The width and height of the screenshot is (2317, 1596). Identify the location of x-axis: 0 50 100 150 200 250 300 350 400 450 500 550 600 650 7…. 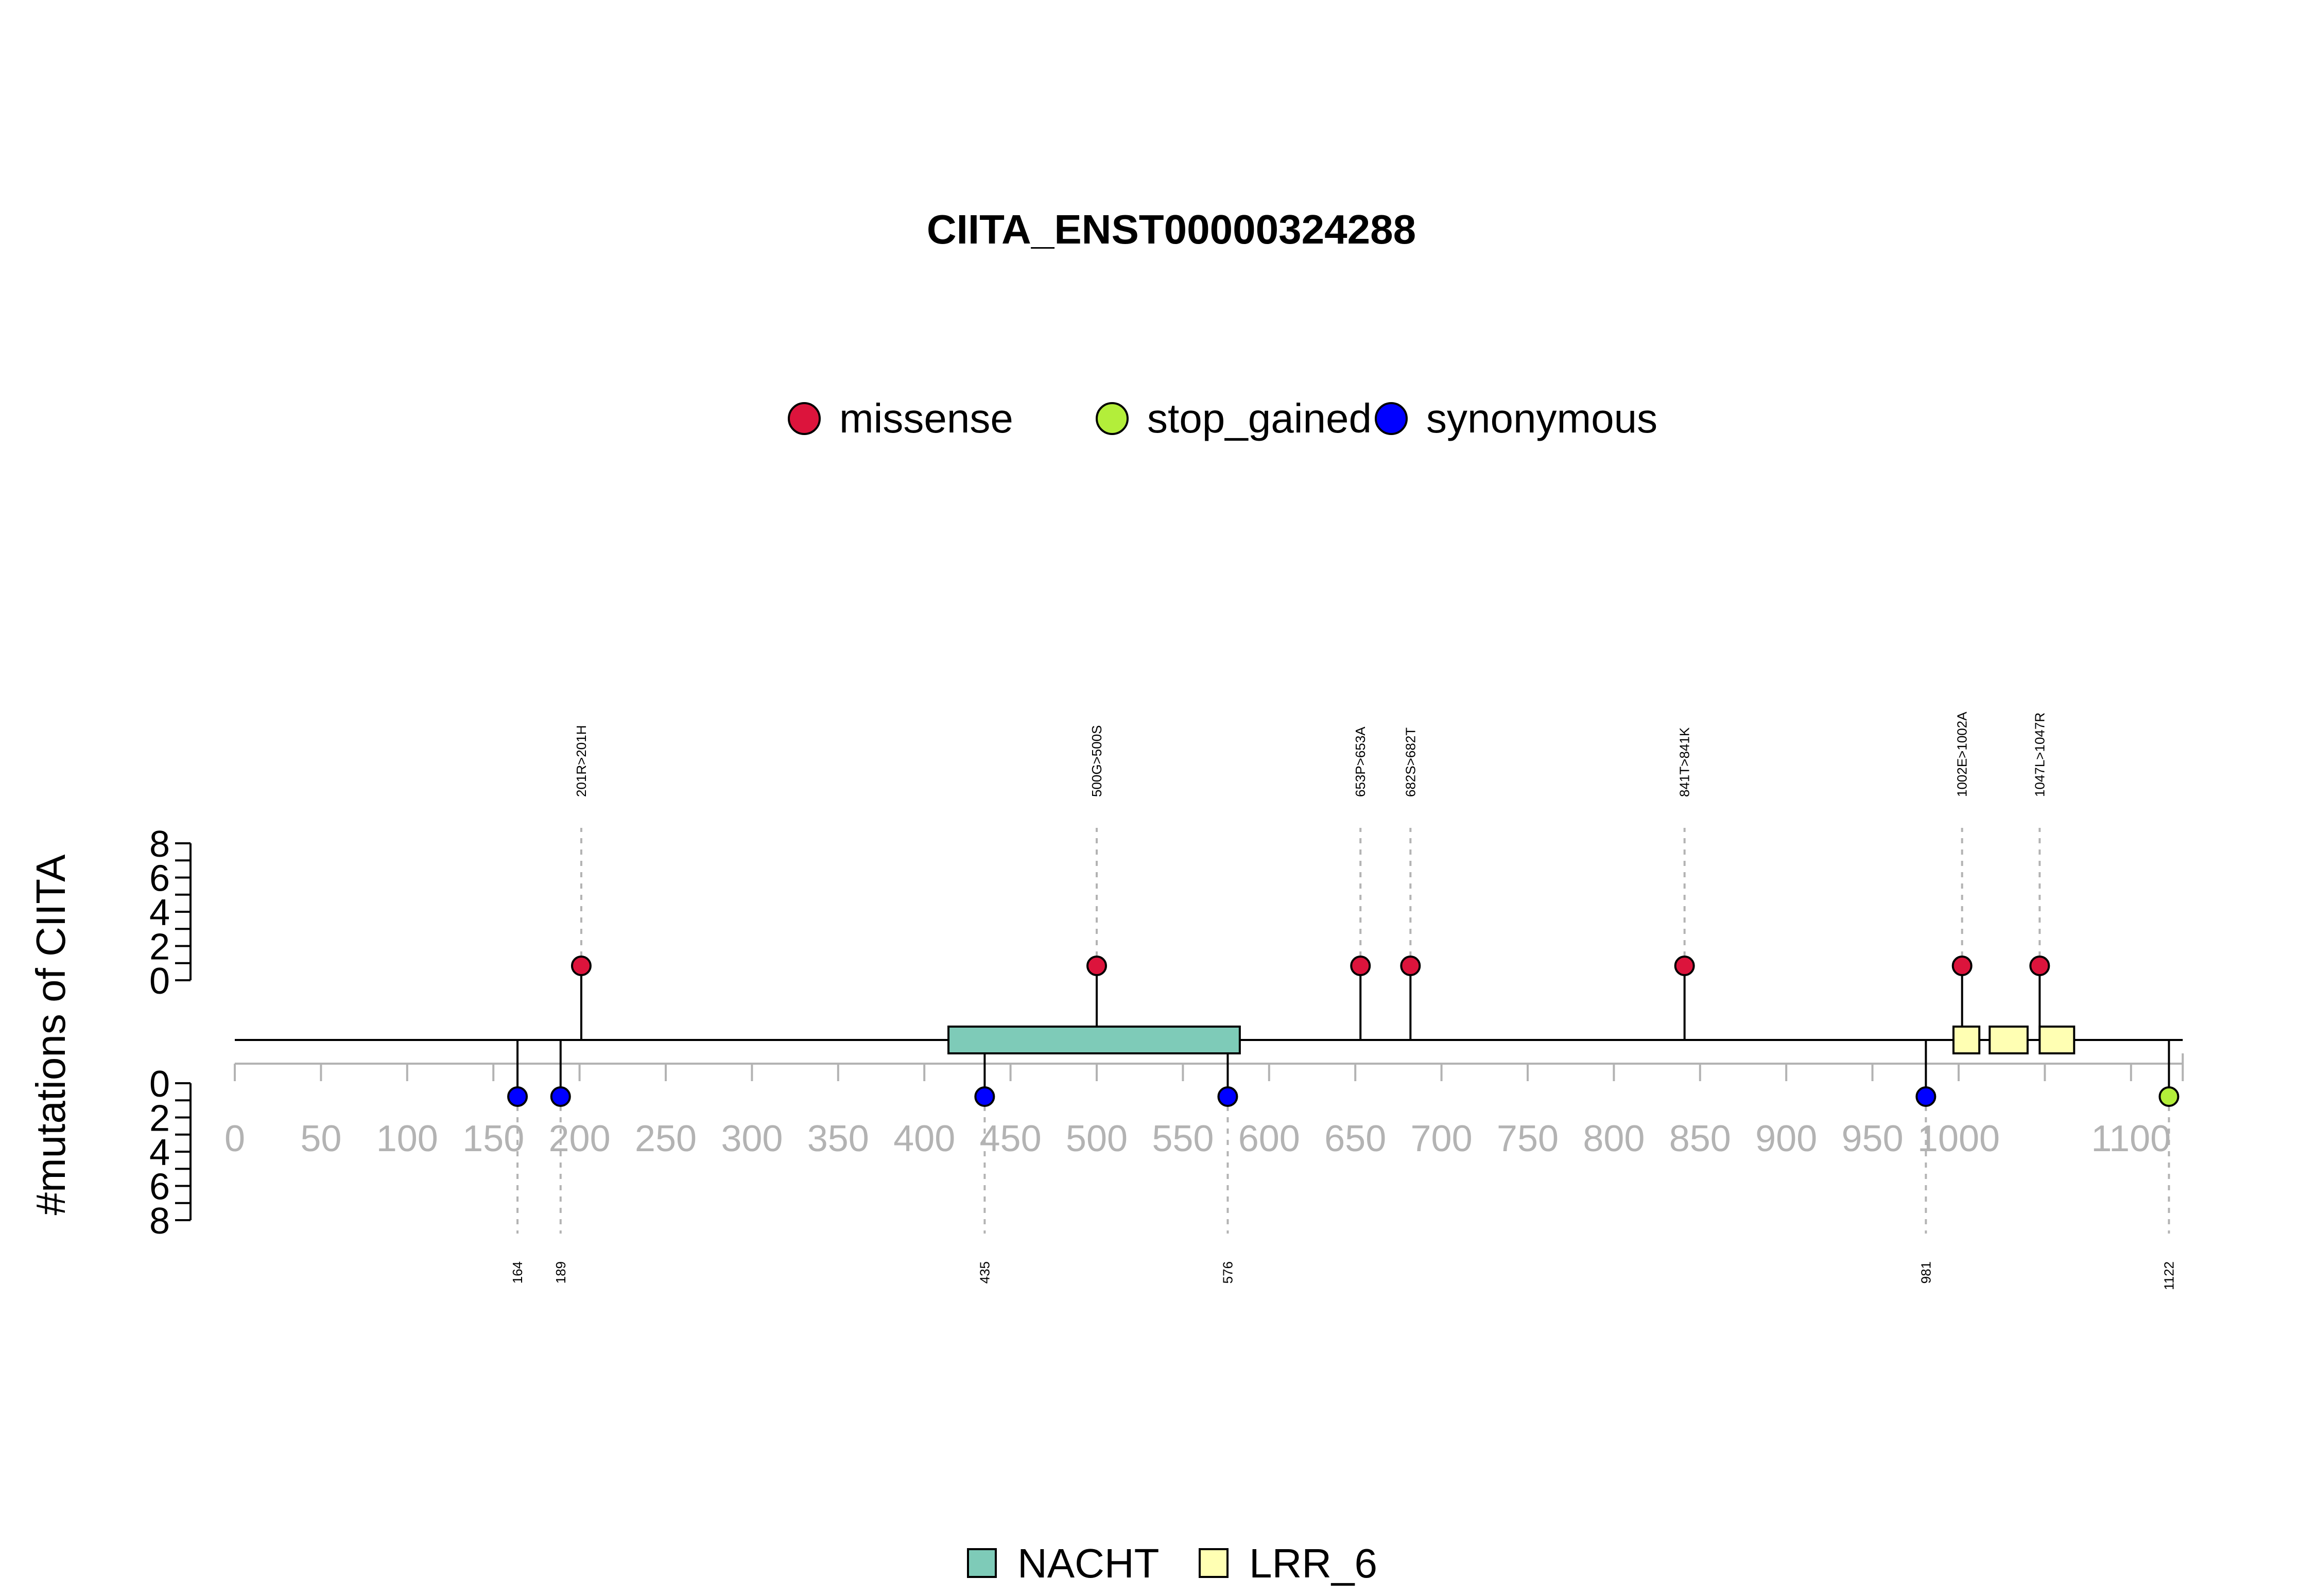
(1204, 1106).